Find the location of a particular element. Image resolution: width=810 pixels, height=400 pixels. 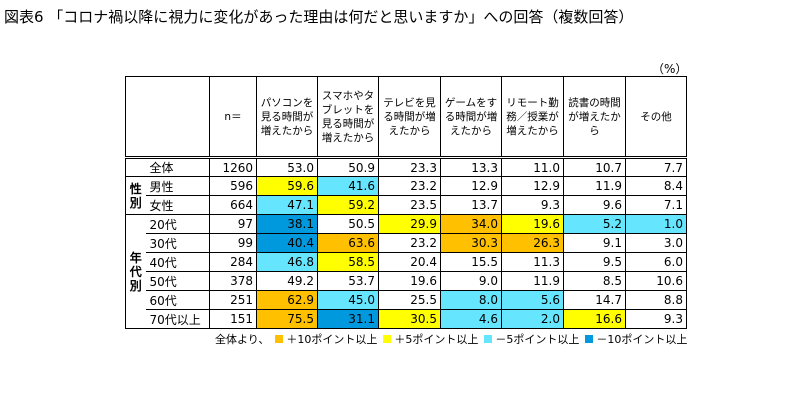

value-cell: 6.0 is located at coordinates (656, 262).